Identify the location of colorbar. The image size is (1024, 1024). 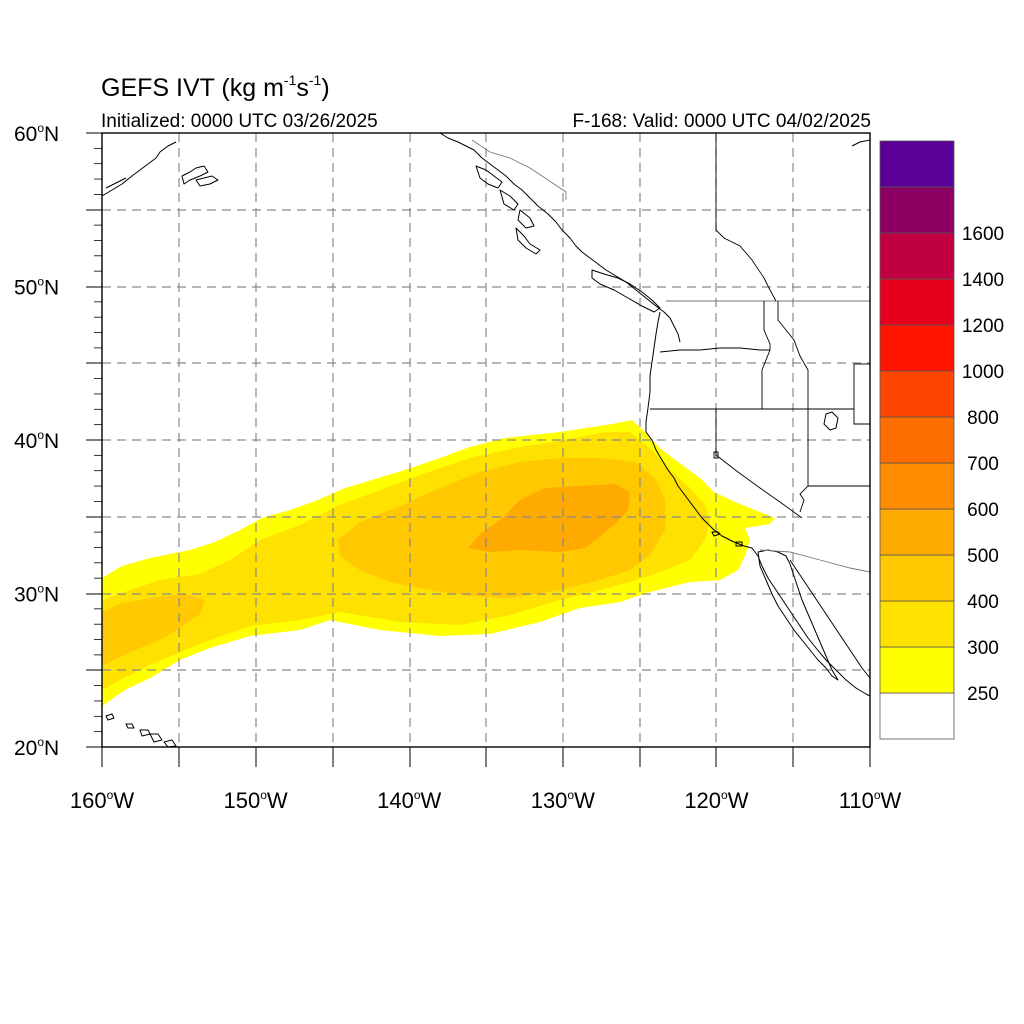
(917, 440).